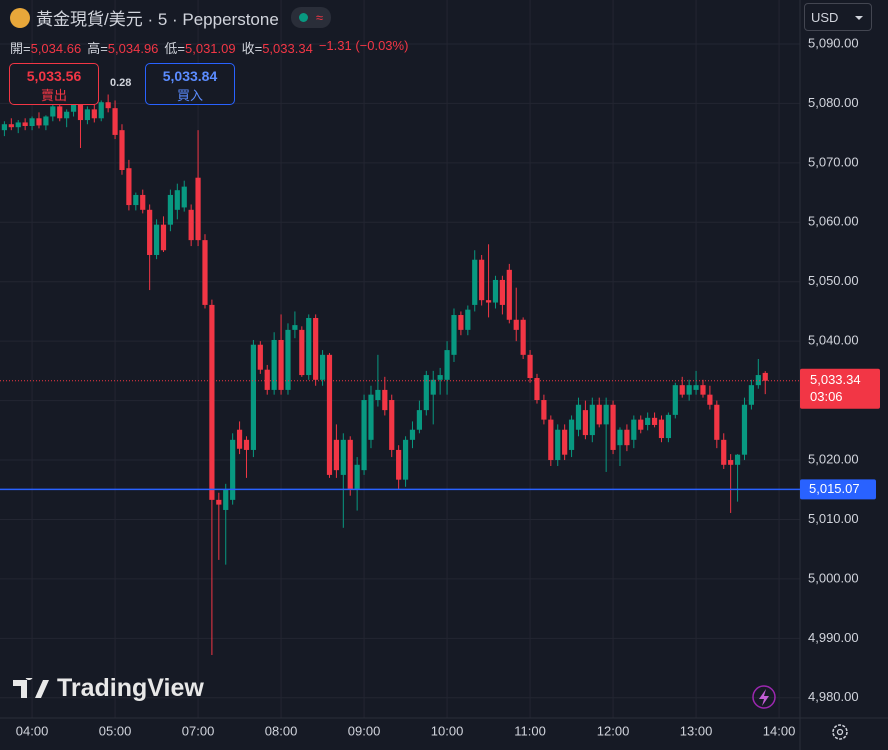 The width and height of the screenshot is (888, 750). I want to click on bid-price: 5,033.56, so click(54, 76).